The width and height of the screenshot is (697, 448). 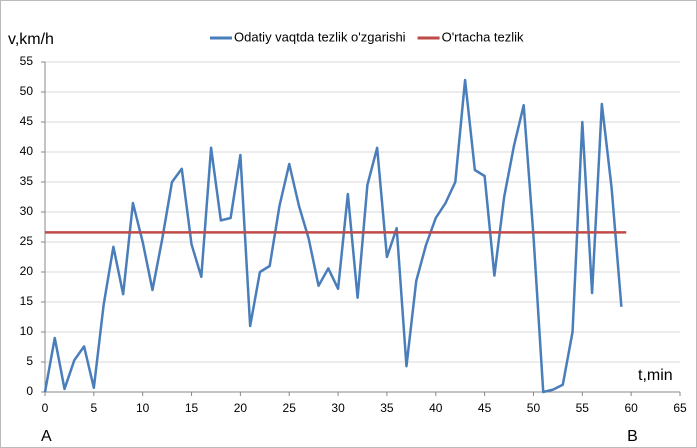 I want to click on x-tick-label: 15, so click(x=192, y=408).